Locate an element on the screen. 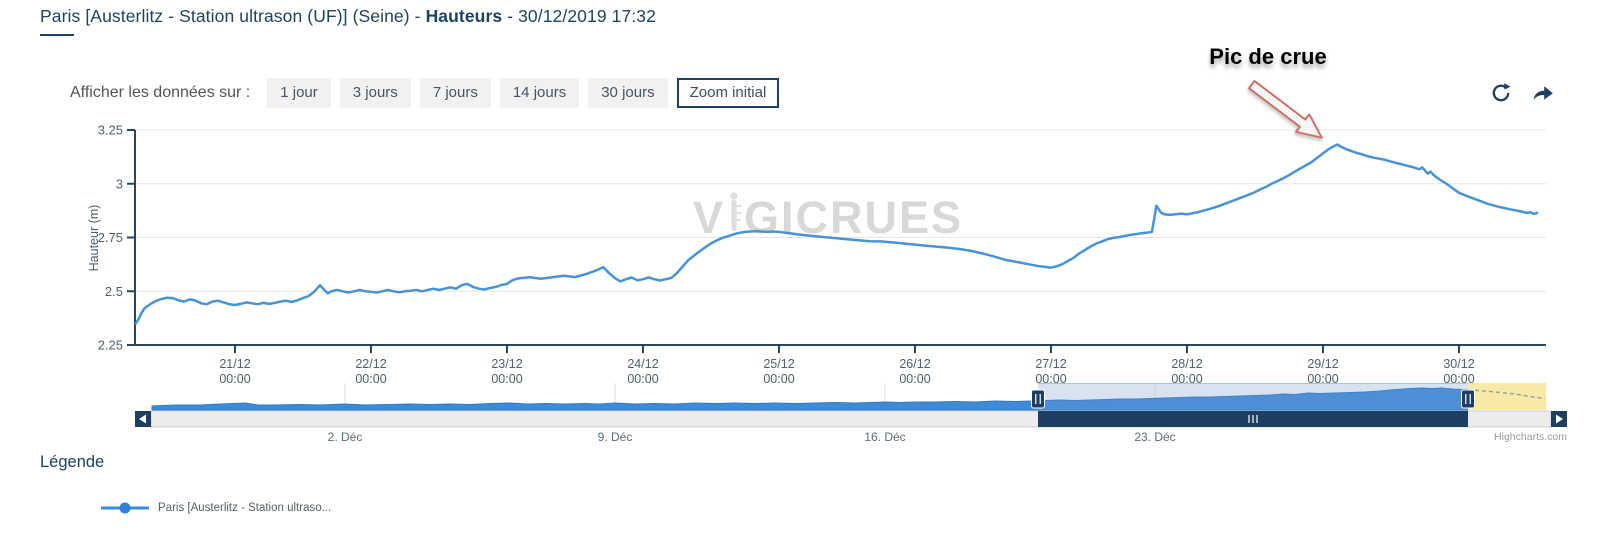  x-tick-label-date: 25/12 is located at coordinates (778, 364).